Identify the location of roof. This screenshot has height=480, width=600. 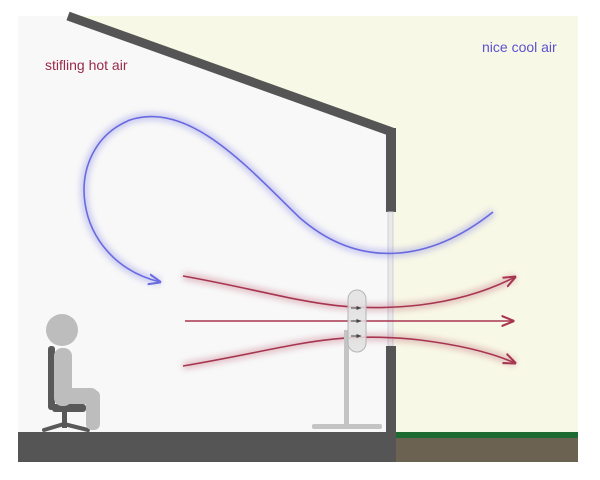
(230, 74).